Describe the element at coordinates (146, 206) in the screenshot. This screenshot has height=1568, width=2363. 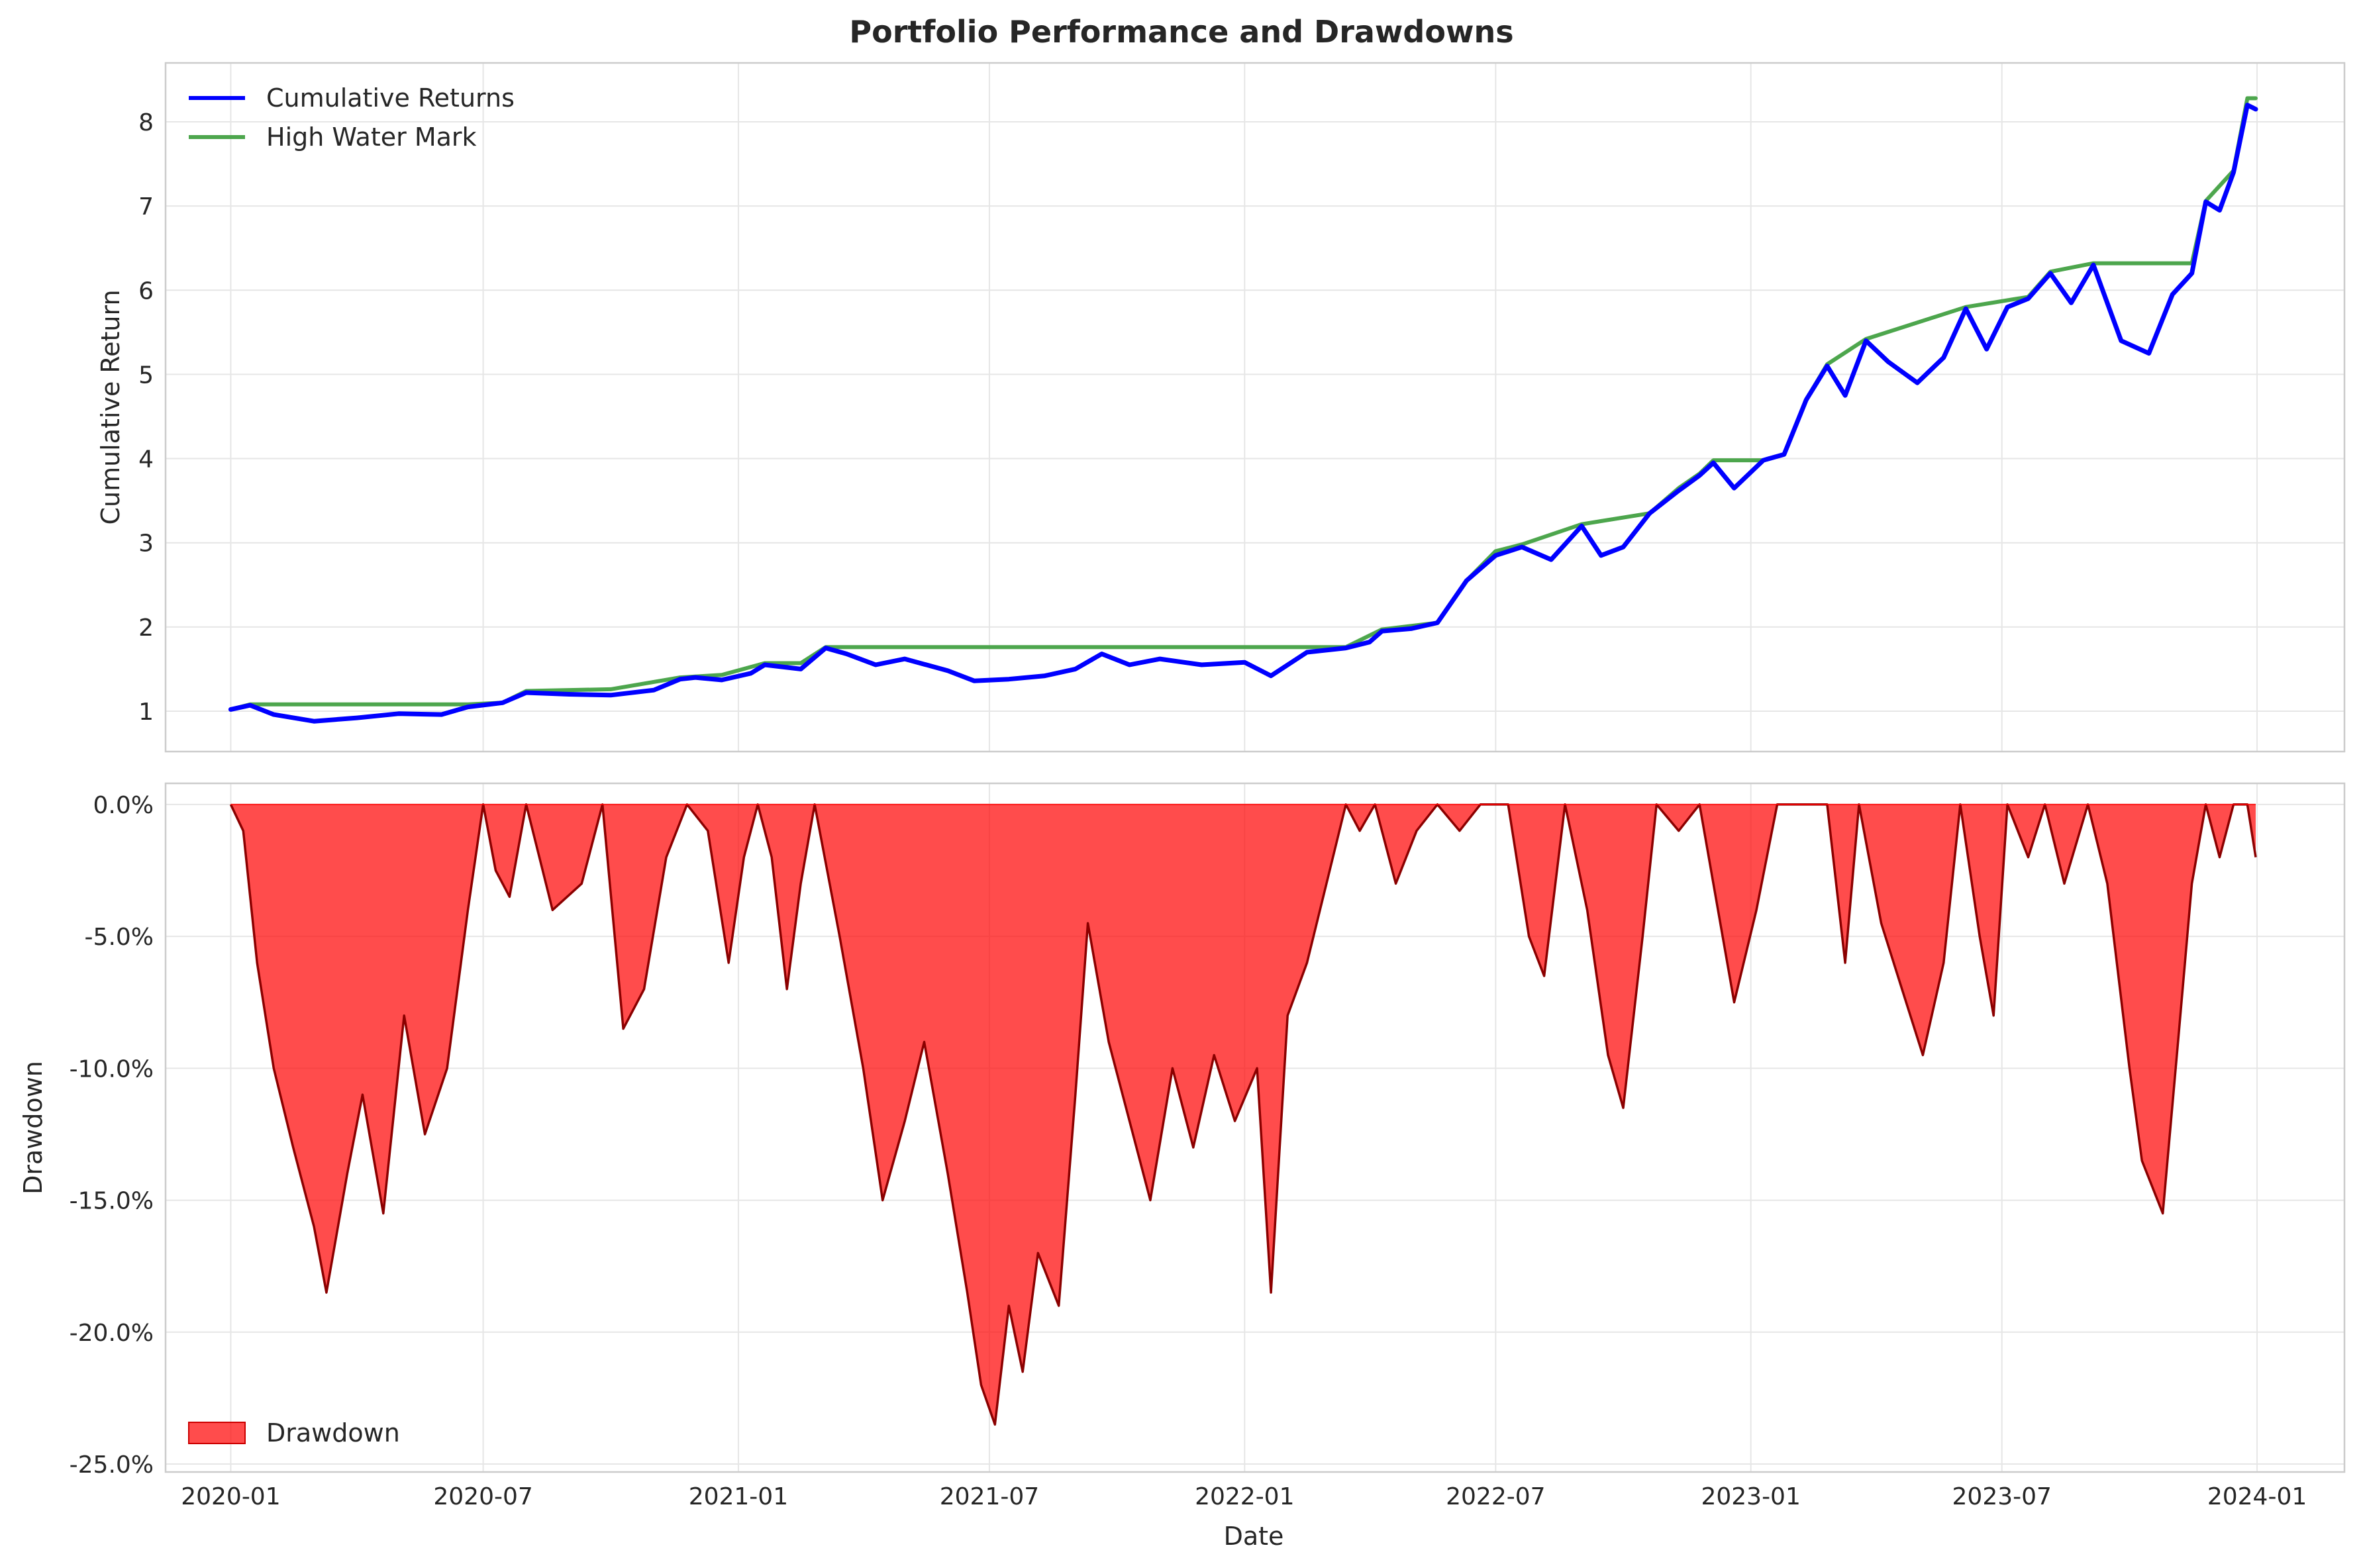
I see `top-y-tick-label-6: 7` at that location.